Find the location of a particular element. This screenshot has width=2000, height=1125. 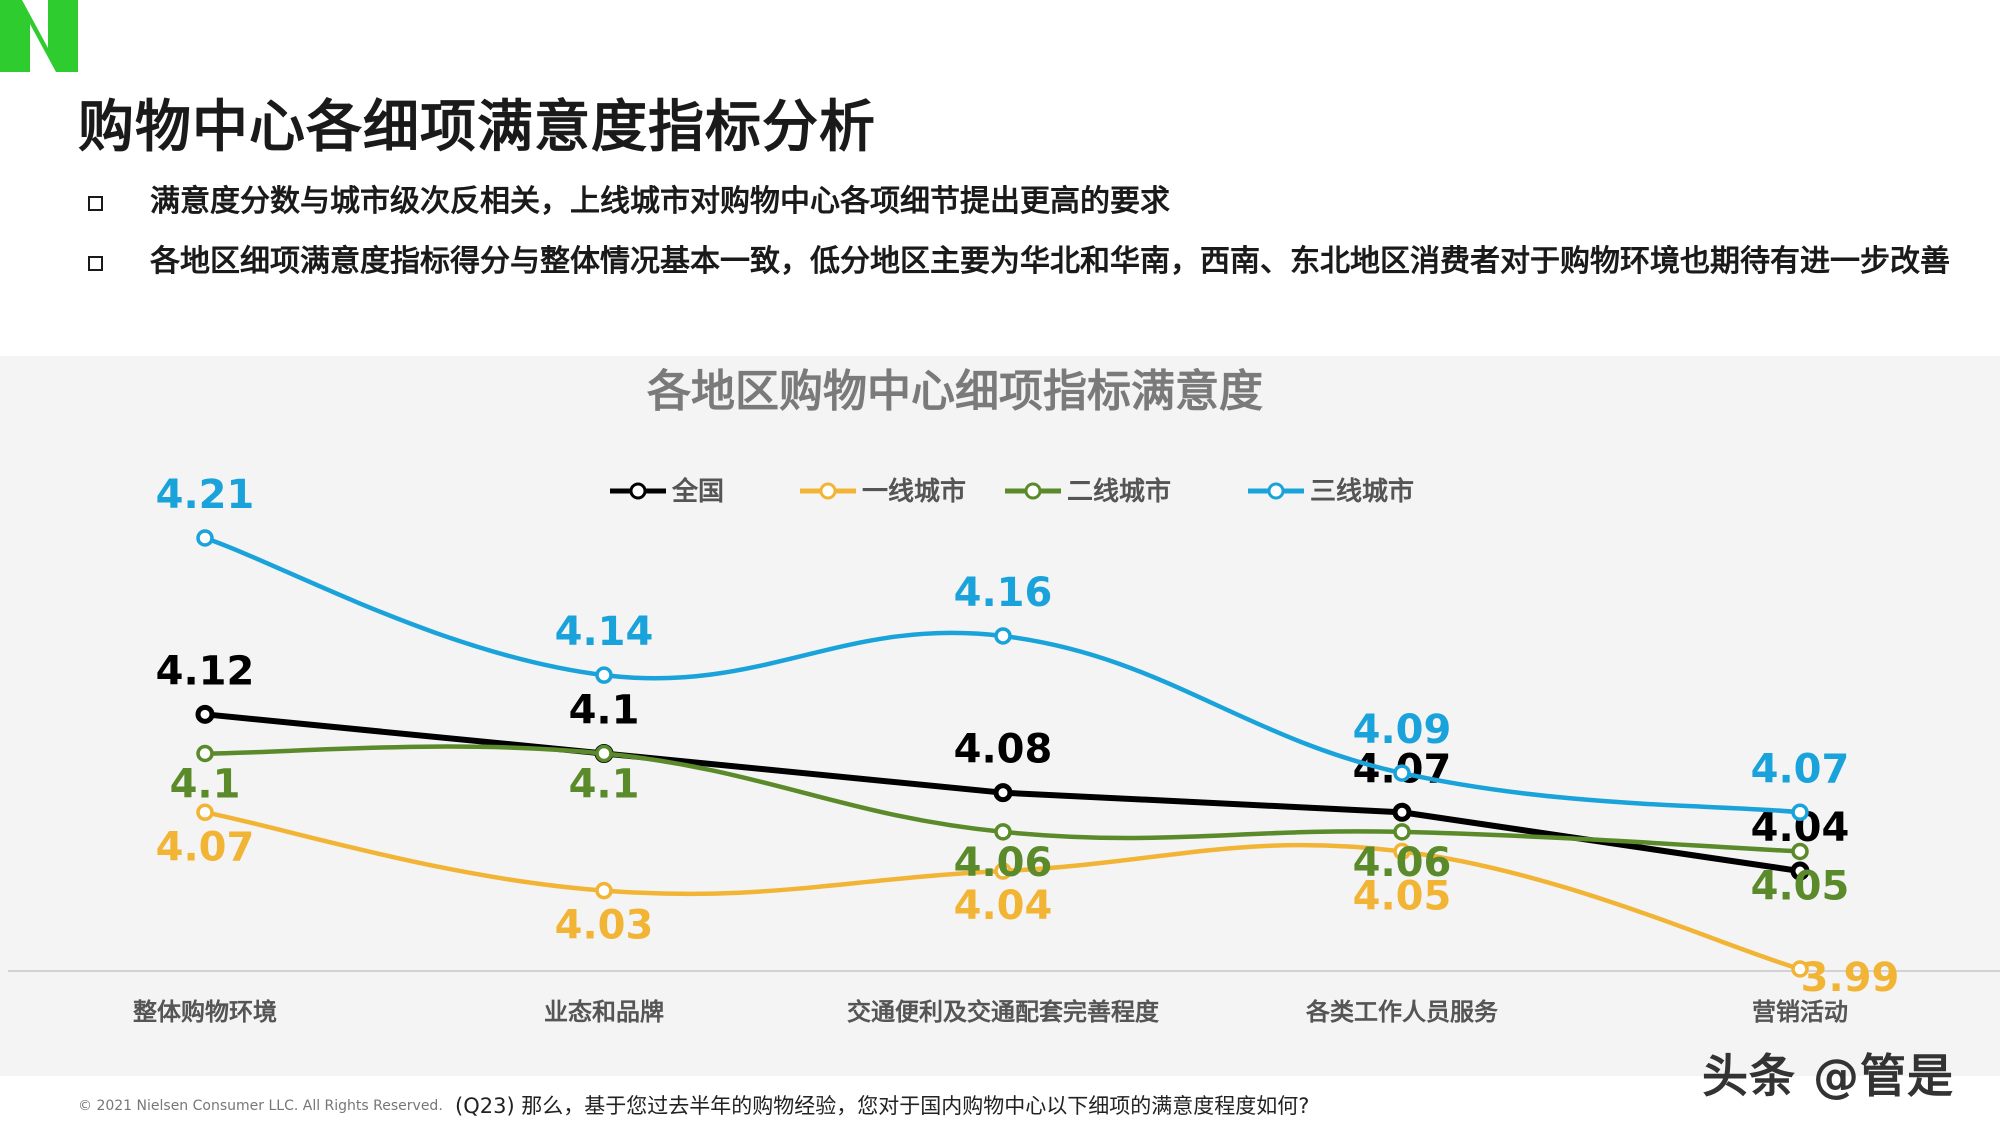

data-label-tier3: 4.21 is located at coordinates (205, 495).